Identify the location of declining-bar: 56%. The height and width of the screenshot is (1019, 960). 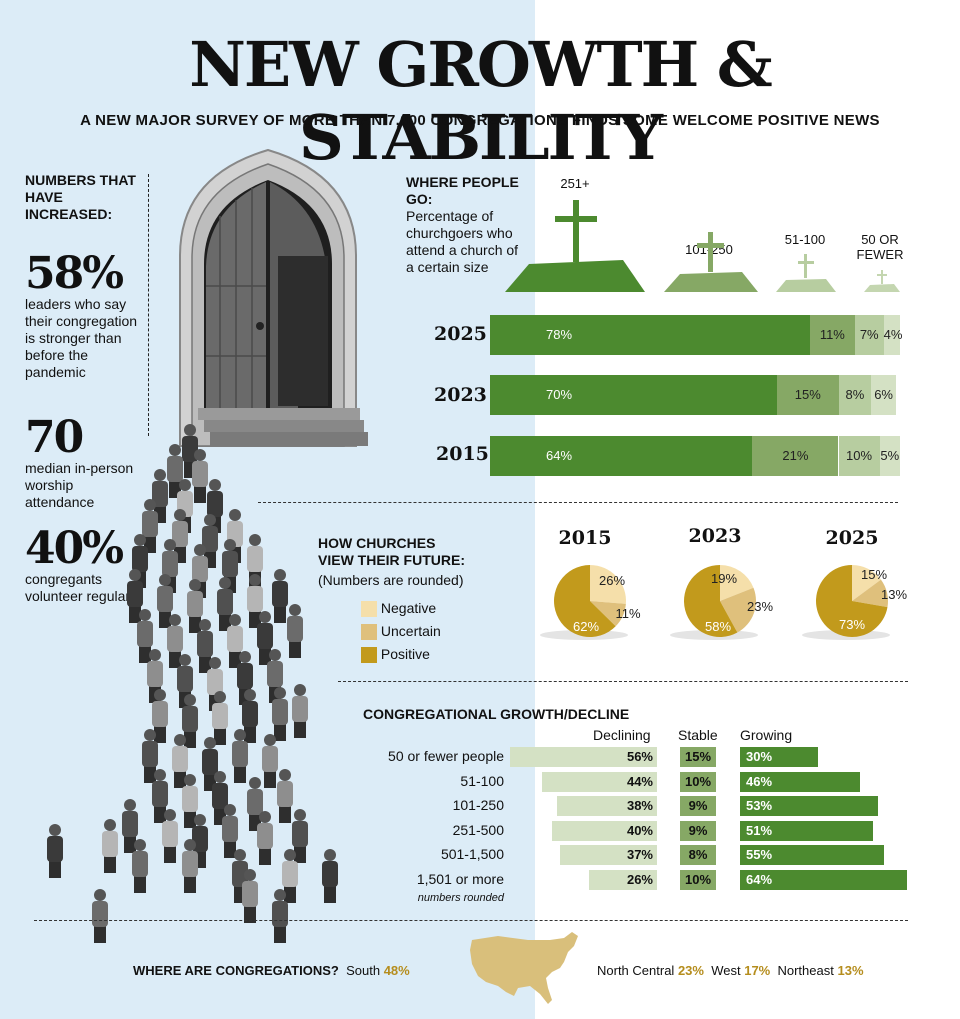
(583, 757).